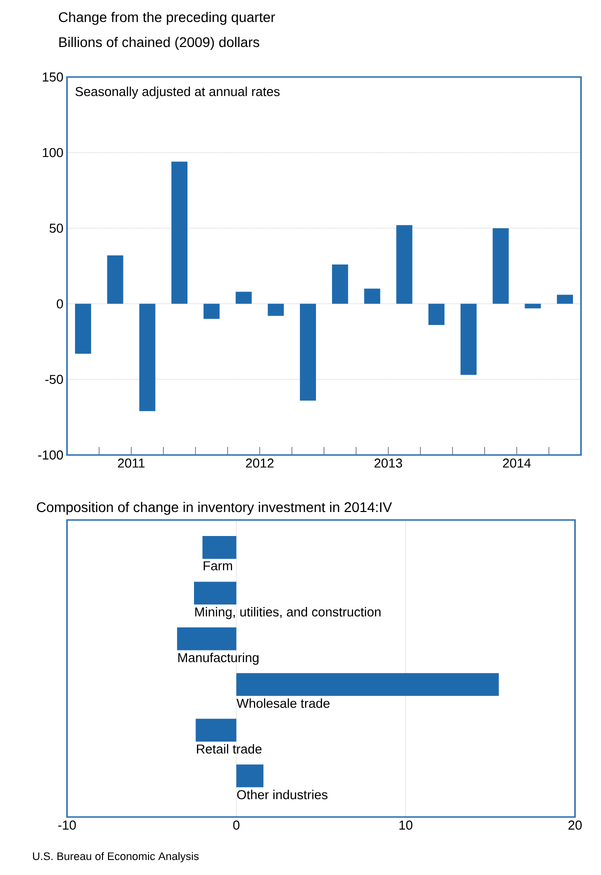 The width and height of the screenshot is (601, 875). Describe the element at coordinates (52, 153) in the screenshot. I see `y-tick-label: 100` at that location.